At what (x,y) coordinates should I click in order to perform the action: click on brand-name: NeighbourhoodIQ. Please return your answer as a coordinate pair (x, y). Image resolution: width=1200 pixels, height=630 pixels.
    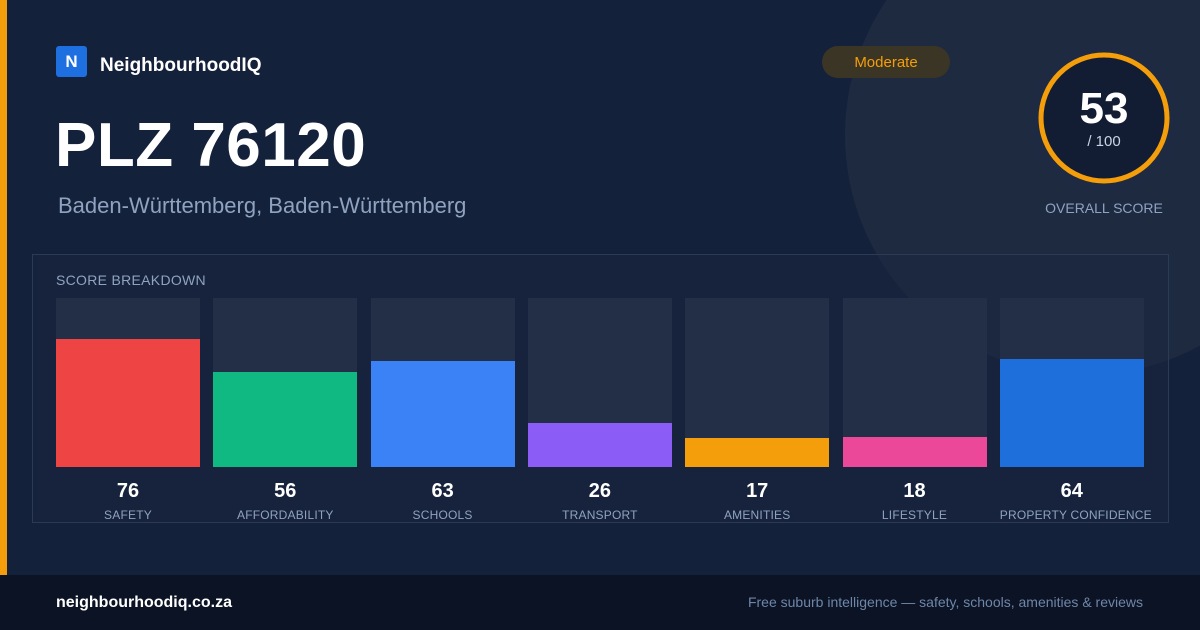
    Looking at the image, I should click on (181, 65).